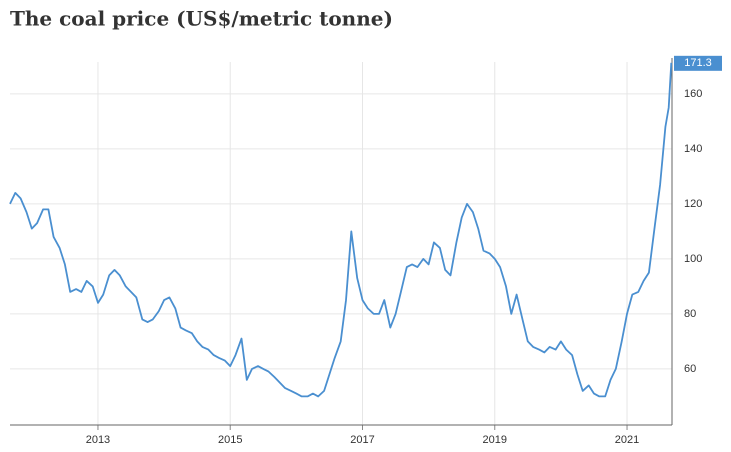  I want to click on x-tick-label: 2013, so click(98, 440).